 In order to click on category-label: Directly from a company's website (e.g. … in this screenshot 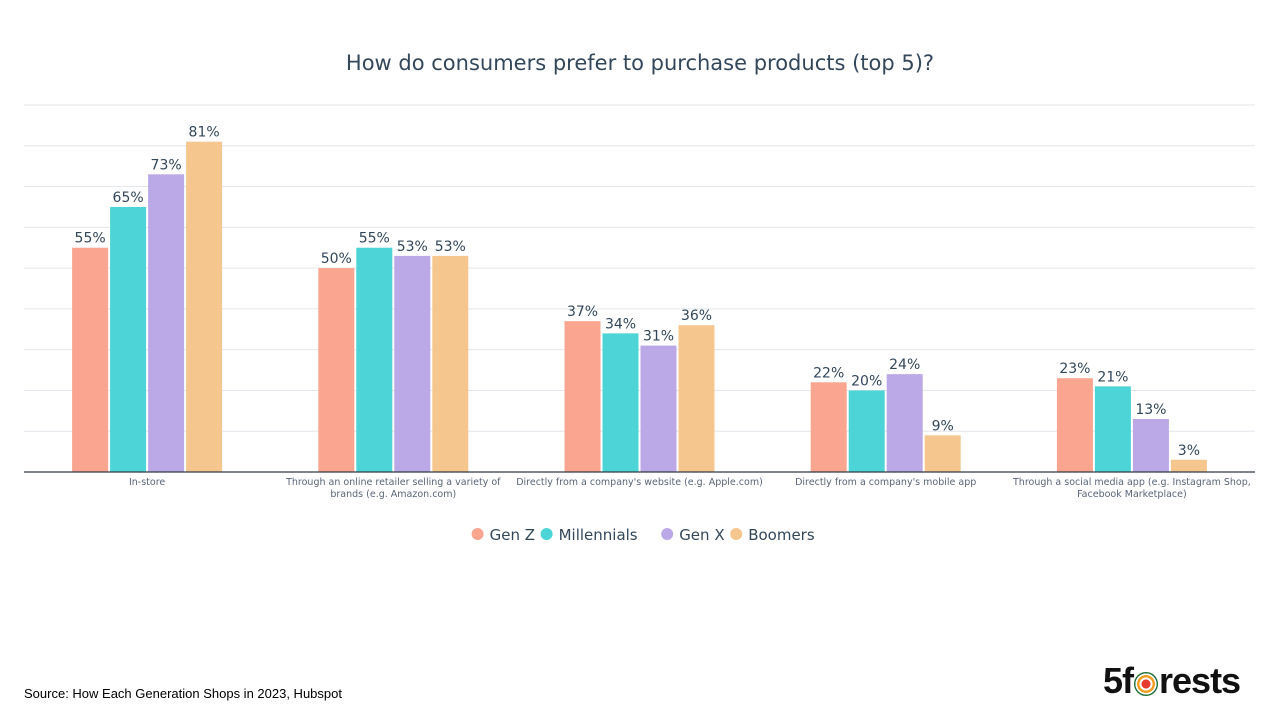, I will do `click(639, 482)`.